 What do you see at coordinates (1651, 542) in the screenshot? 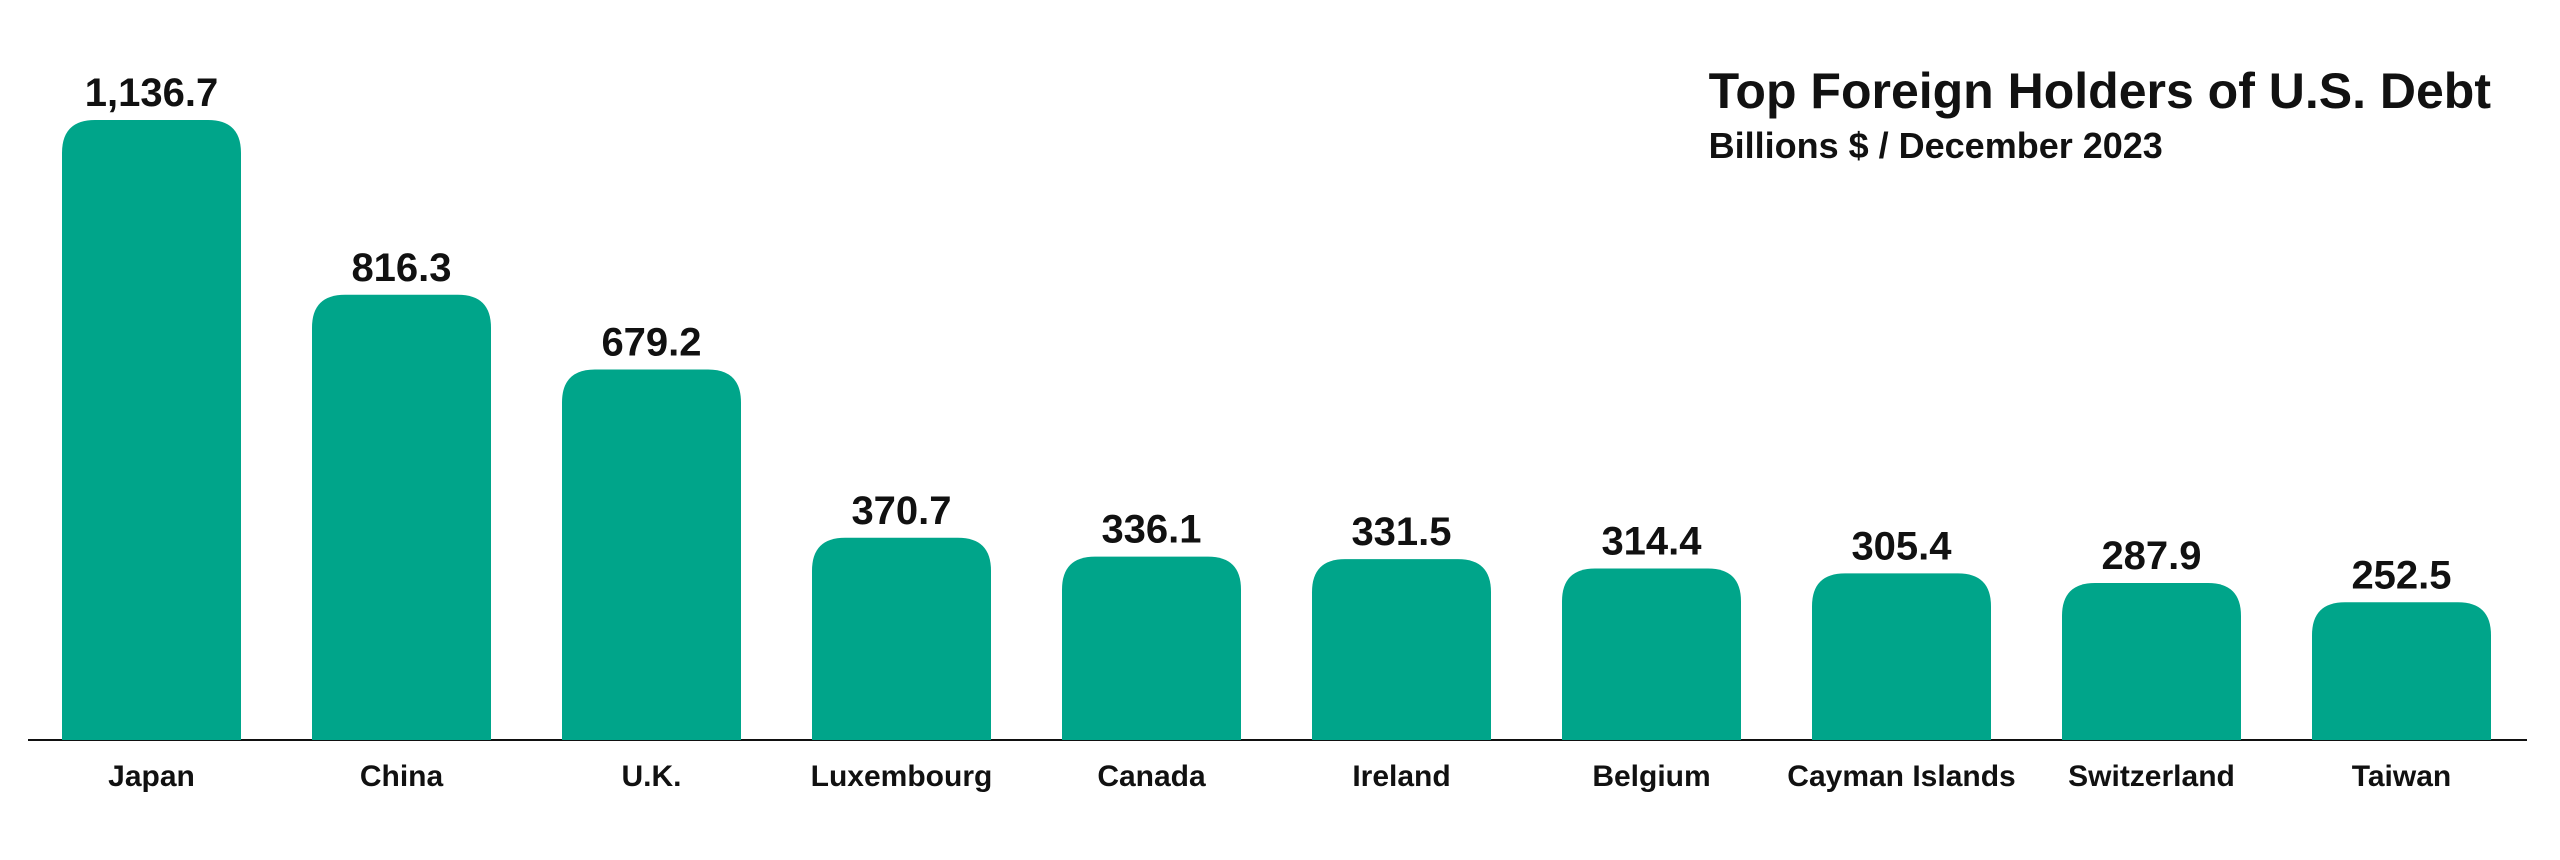
I see `value-label: 314.4` at bounding box center [1651, 542].